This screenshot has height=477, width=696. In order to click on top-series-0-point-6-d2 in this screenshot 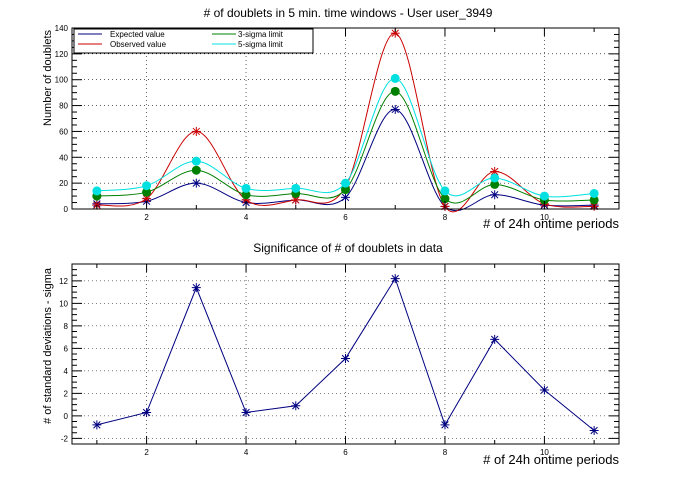, I will do `click(345, 197)`.